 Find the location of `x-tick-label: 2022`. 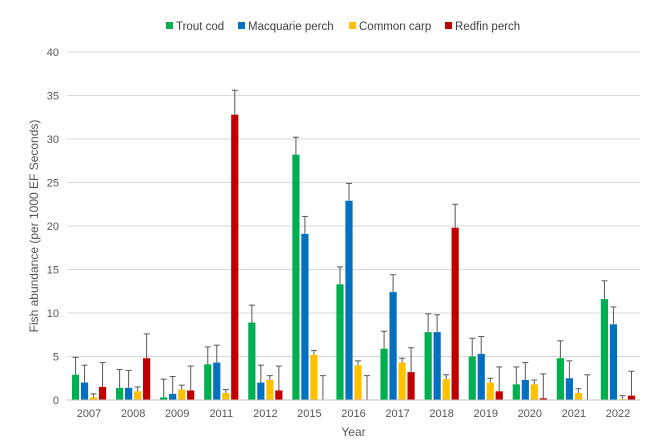

x-tick-label: 2022 is located at coordinates (618, 414).